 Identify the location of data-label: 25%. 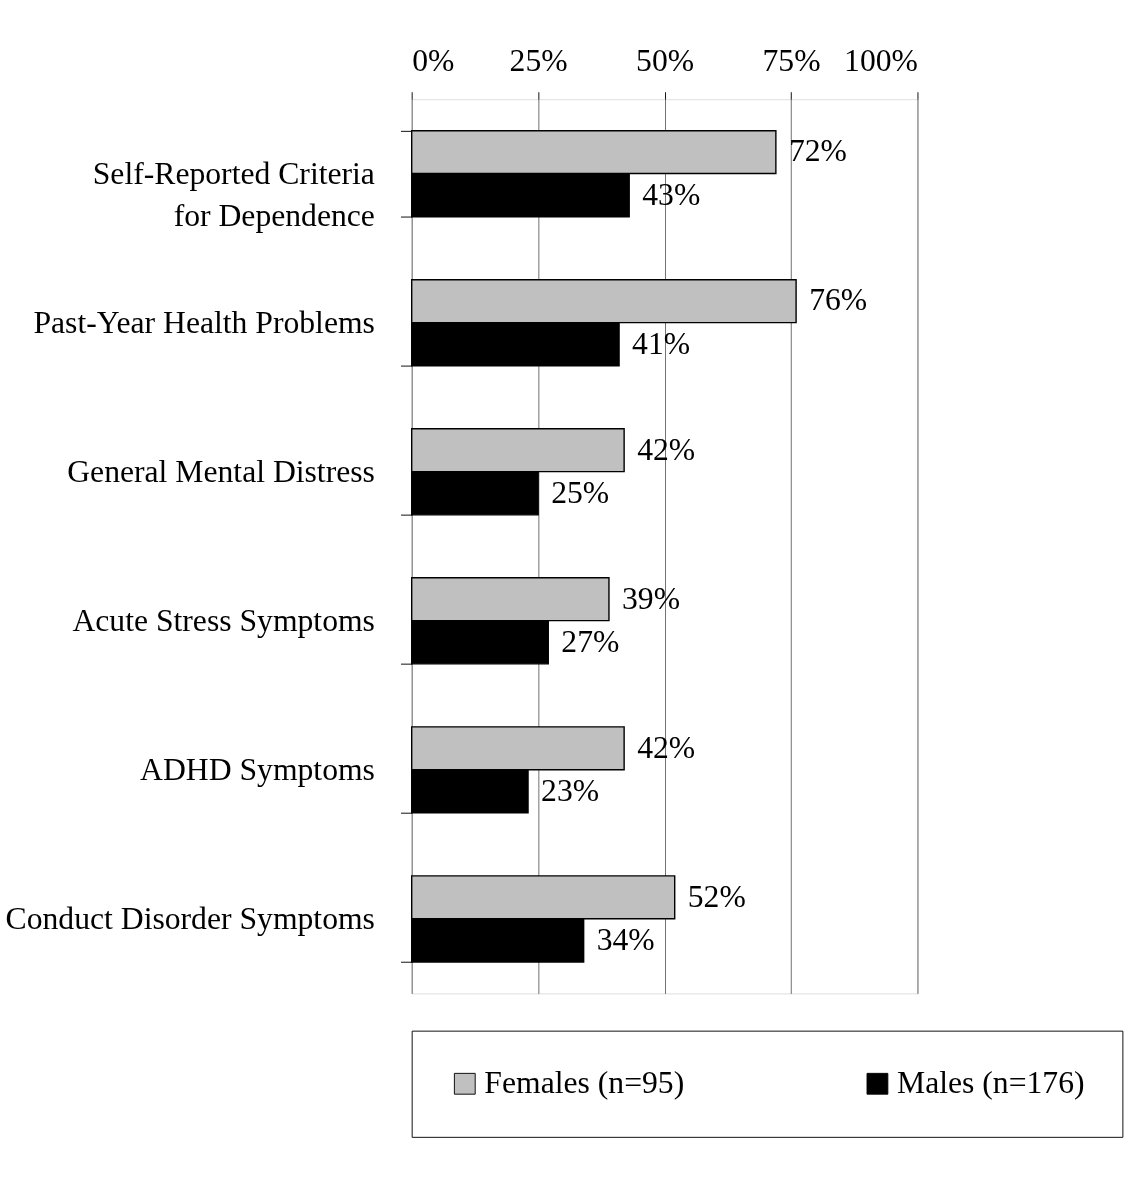
(580, 492).